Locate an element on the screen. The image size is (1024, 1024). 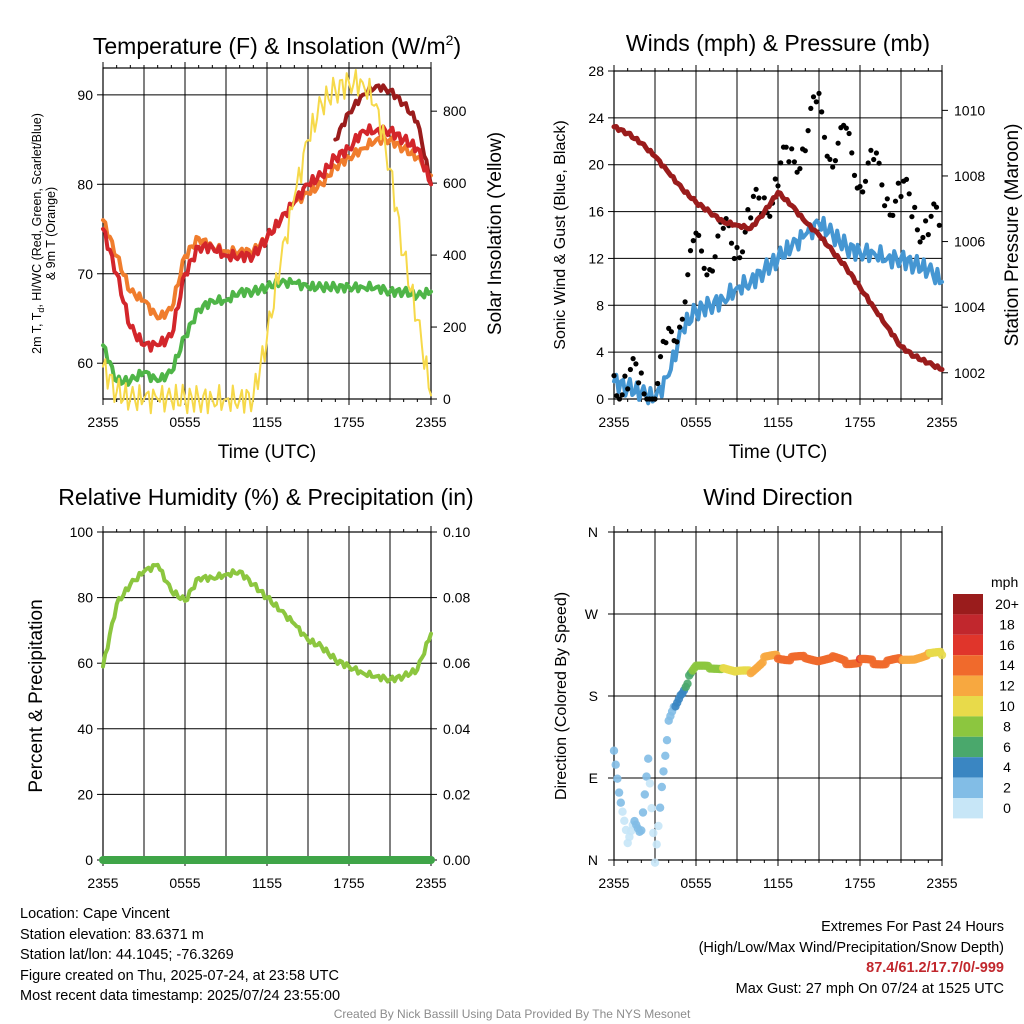
y2-axis-label: Solar Insolation (Yellow) is located at coordinates (495, 233).